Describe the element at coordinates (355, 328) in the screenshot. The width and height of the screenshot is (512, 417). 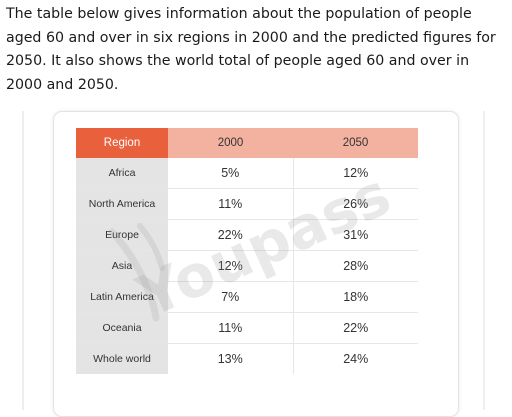
I see `value-2050-cell: 22%` at that location.